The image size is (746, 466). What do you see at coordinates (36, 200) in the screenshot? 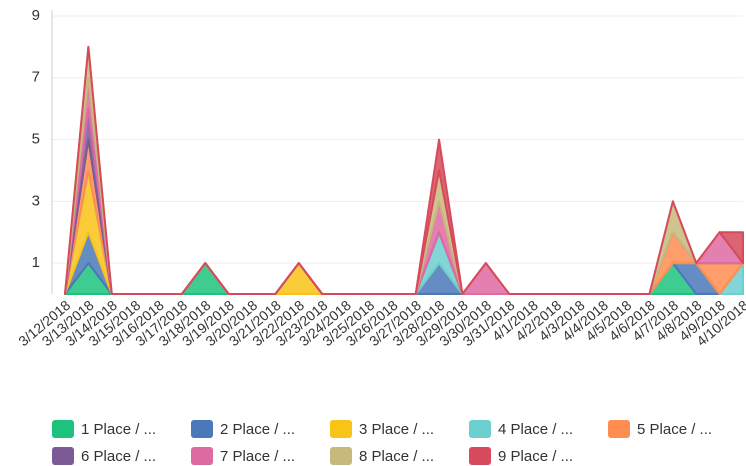
I see `y-tick-label: 3` at bounding box center [36, 200].